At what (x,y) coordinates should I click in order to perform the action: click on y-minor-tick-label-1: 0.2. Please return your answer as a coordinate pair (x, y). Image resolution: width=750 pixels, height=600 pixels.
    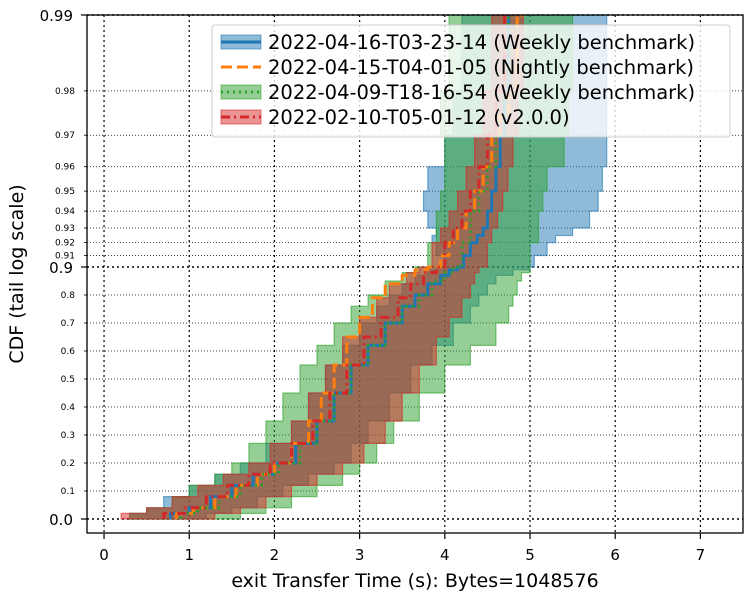
    Looking at the image, I should click on (68, 464).